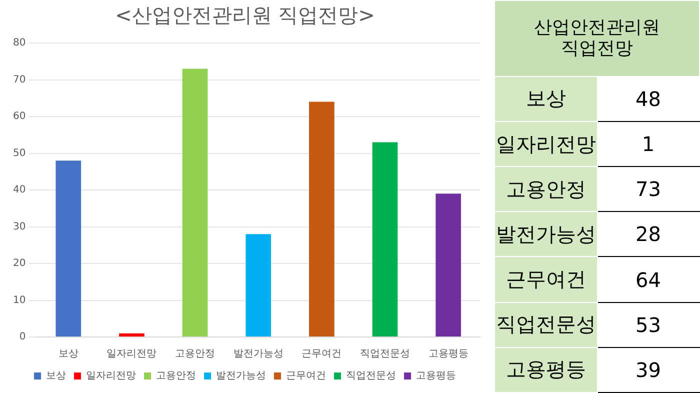  Describe the element at coordinates (648, 279) in the screenshot. I see `data-label: 64` at that location.